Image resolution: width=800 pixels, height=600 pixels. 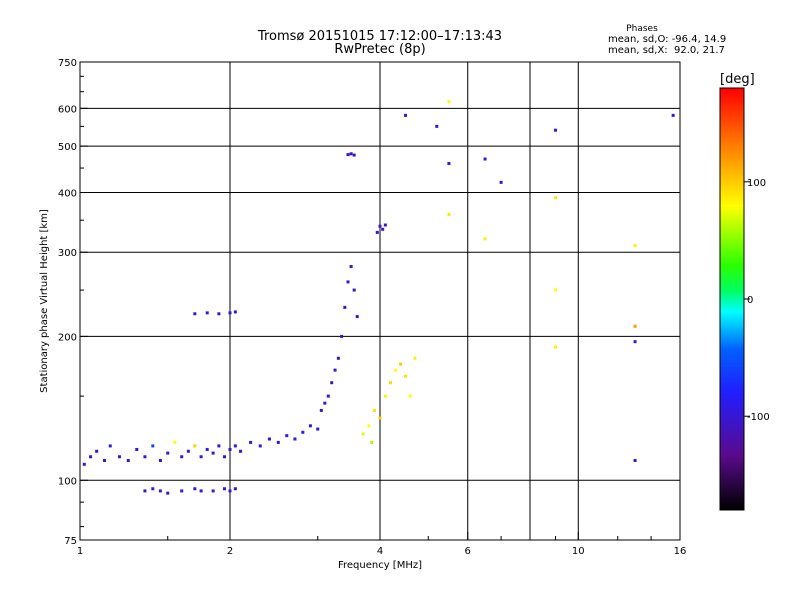 I want to click on y-axis: 75 100 200 300 400 500 600 750, so click(x=73, y=302).